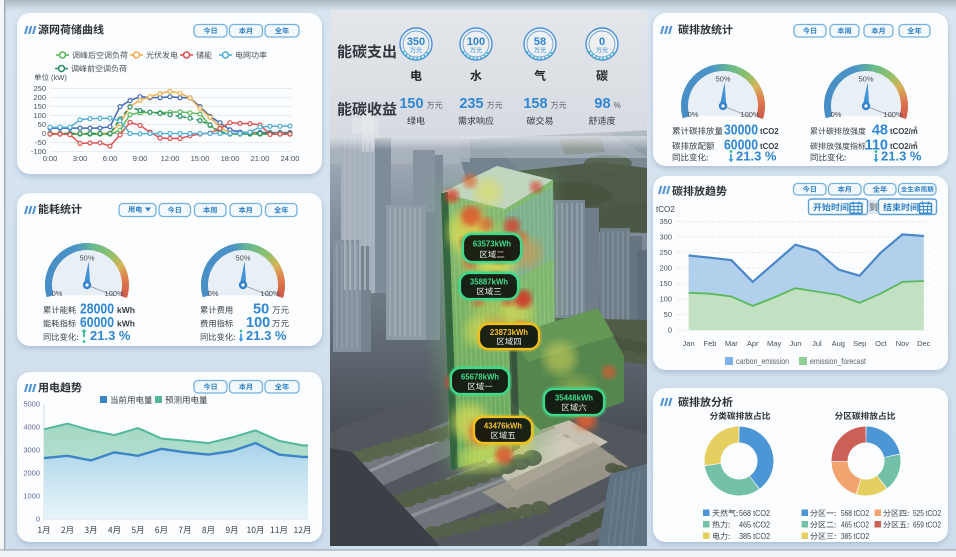 Image resolution: width=956 pixels, height=557 pixels. I want to click on svg-text: -100, so click(38, 151).